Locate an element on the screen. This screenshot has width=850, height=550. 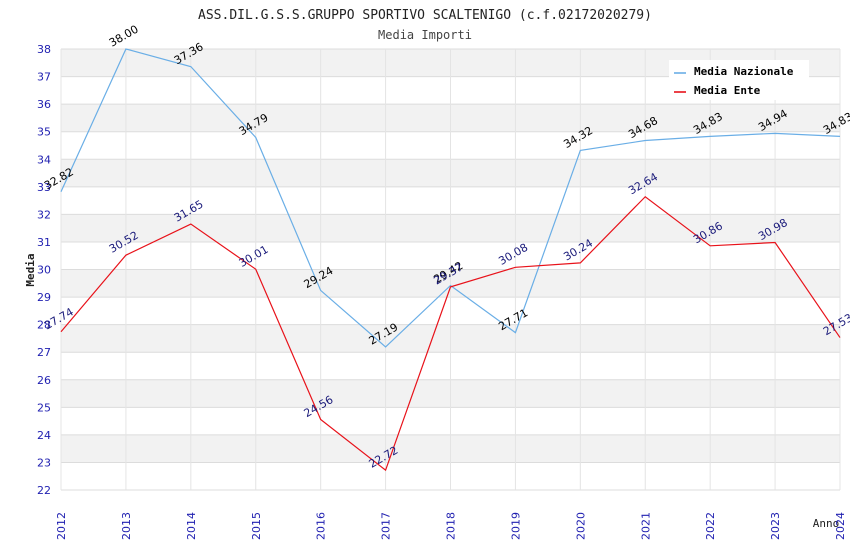
y-tick-label: 27 is located at coordinates (44, 352).